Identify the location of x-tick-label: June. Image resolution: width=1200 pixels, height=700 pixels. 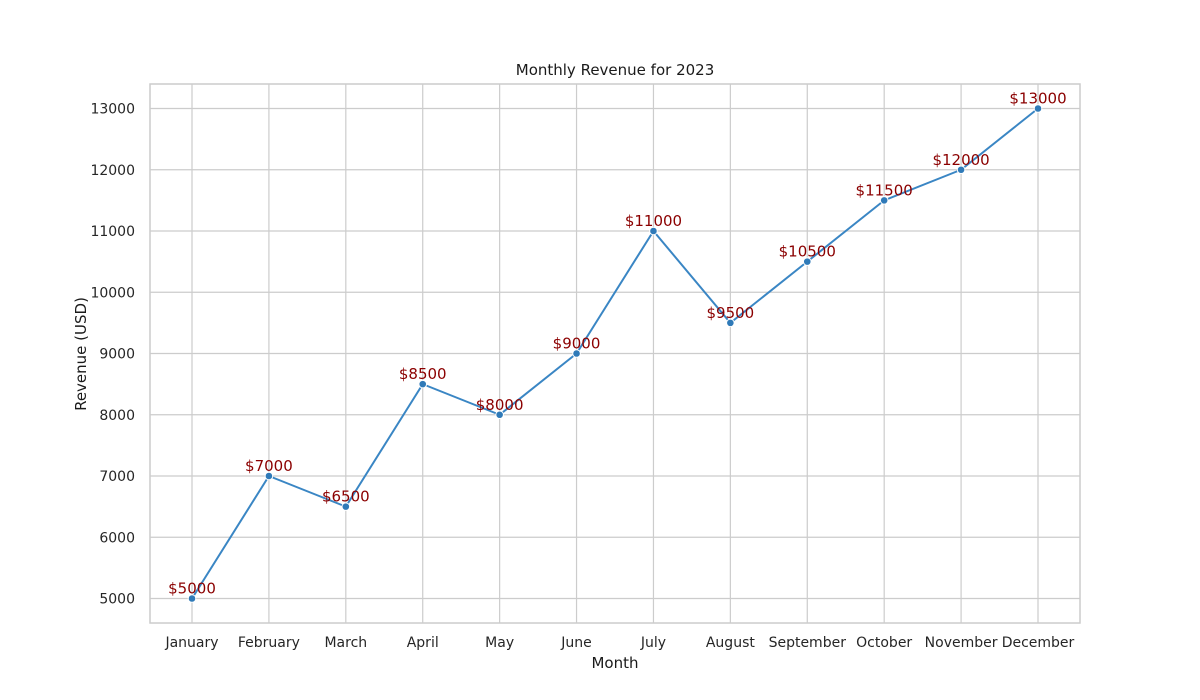
(576, 643).